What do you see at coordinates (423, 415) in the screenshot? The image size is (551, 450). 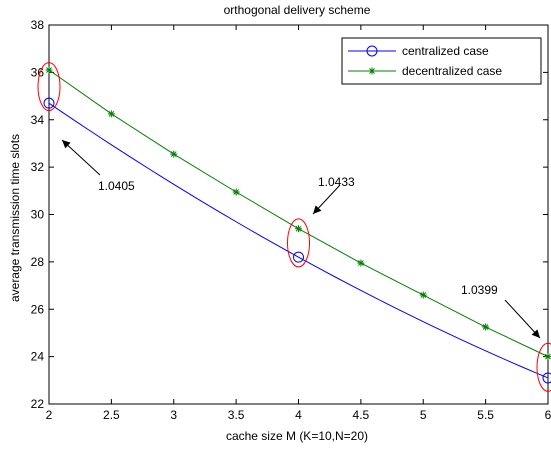 I see `x-tick-label: 5` at bounding box center [423, 415].